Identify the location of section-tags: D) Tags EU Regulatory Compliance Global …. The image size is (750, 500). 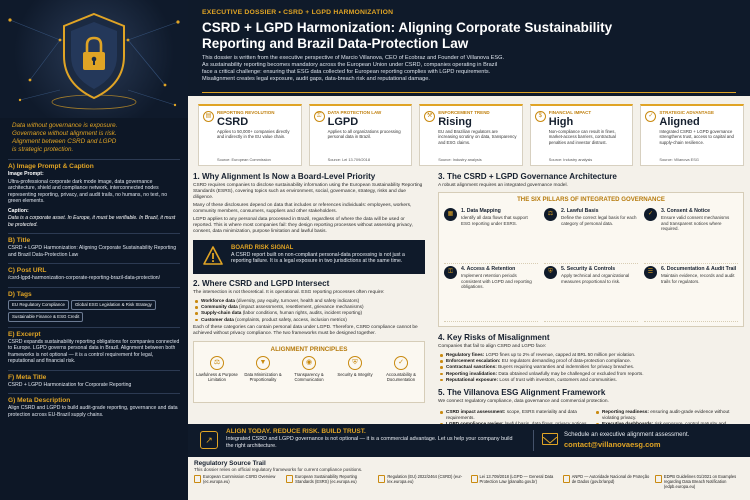
(94, 304).